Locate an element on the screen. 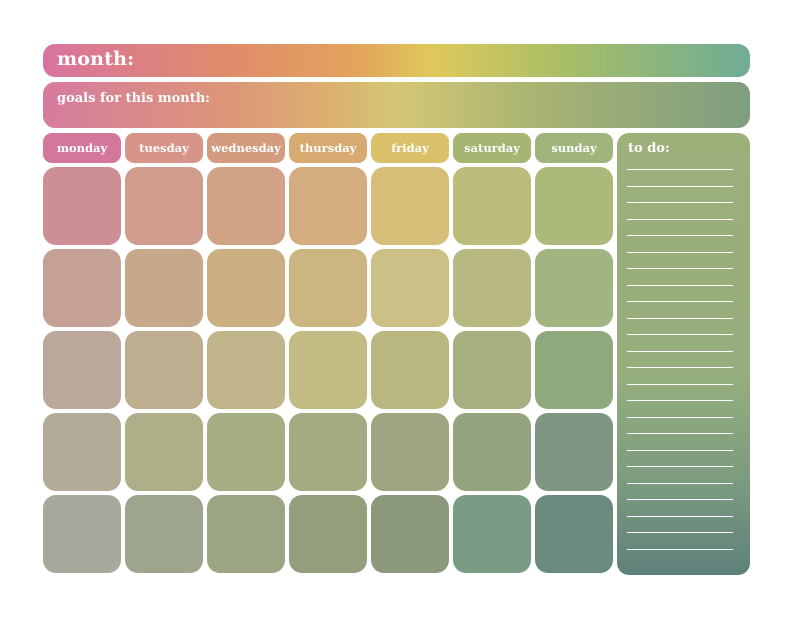 The image size is (794, 618). weekday-header-friday: friday is located at coordinates (410, 148).